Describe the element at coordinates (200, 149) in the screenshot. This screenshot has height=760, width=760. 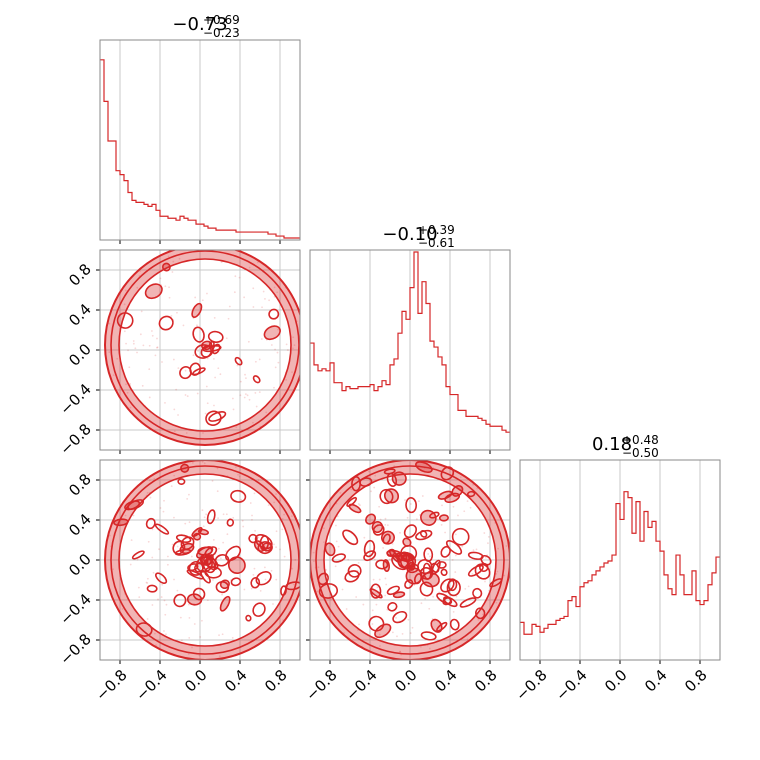
I see `histogram-line` at that location.